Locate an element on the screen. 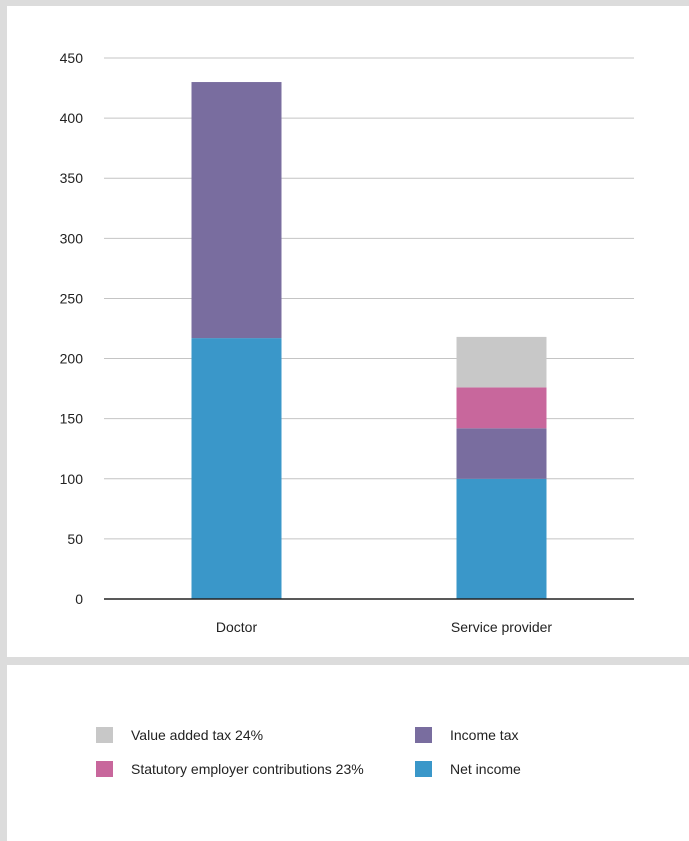 Image resolution: width=689 pixels, height=841 pixels. bar-service-provider-statutory-employer-contributions-23- is located at coordinates (501, 408).